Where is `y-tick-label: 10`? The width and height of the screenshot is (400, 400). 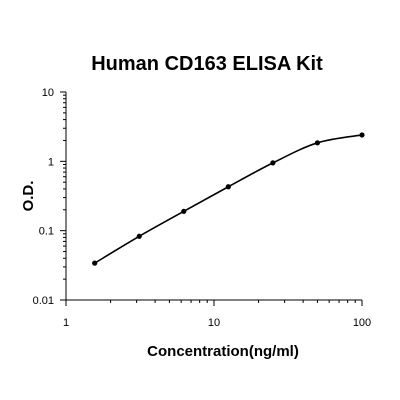
y-tick-label: 10 is located at coordinates (48, 93).